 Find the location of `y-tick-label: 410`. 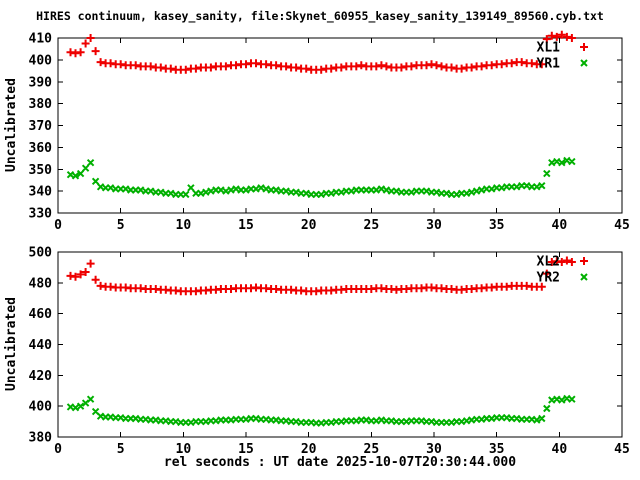

y-tick-label: 410 is located at coordinates (41, 39).